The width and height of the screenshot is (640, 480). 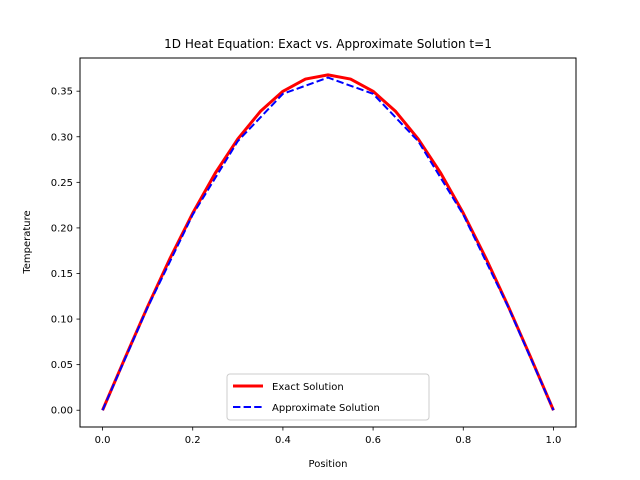 What do you see at coordinates (326, 408) in the screenshot?
I see `legend-label-approximate: Approximate Solution` at bounding box center [326, 408].